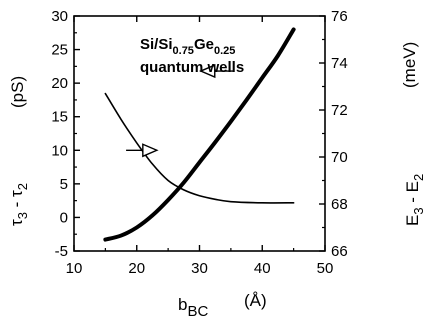  What do you see at coordinates (59, 117) in the screenshot?
I see `y-left-tick-label: 15` at bounding box center [59, 117].